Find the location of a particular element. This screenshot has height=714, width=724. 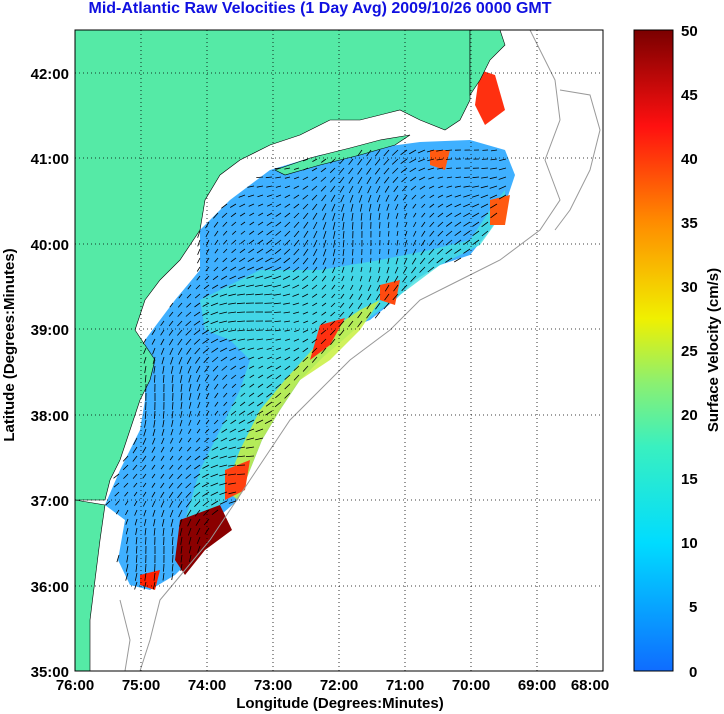

y-tick-label: 36:00 is located at coordinates (50, 587).